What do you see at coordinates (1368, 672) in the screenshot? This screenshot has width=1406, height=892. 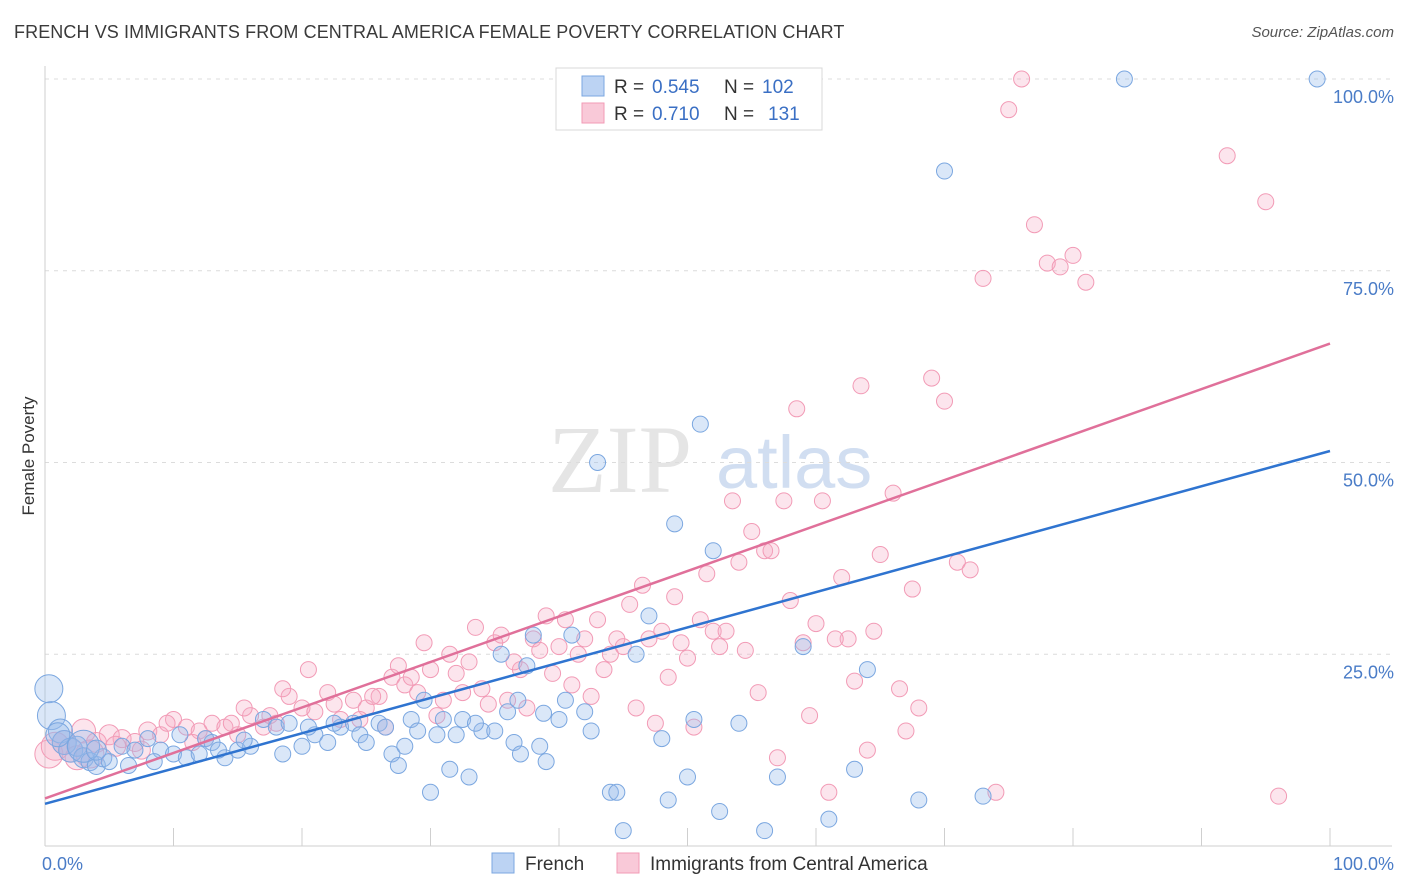 I see `y-tick-label-25: 25.0%` at bounding box center [1368, 672].